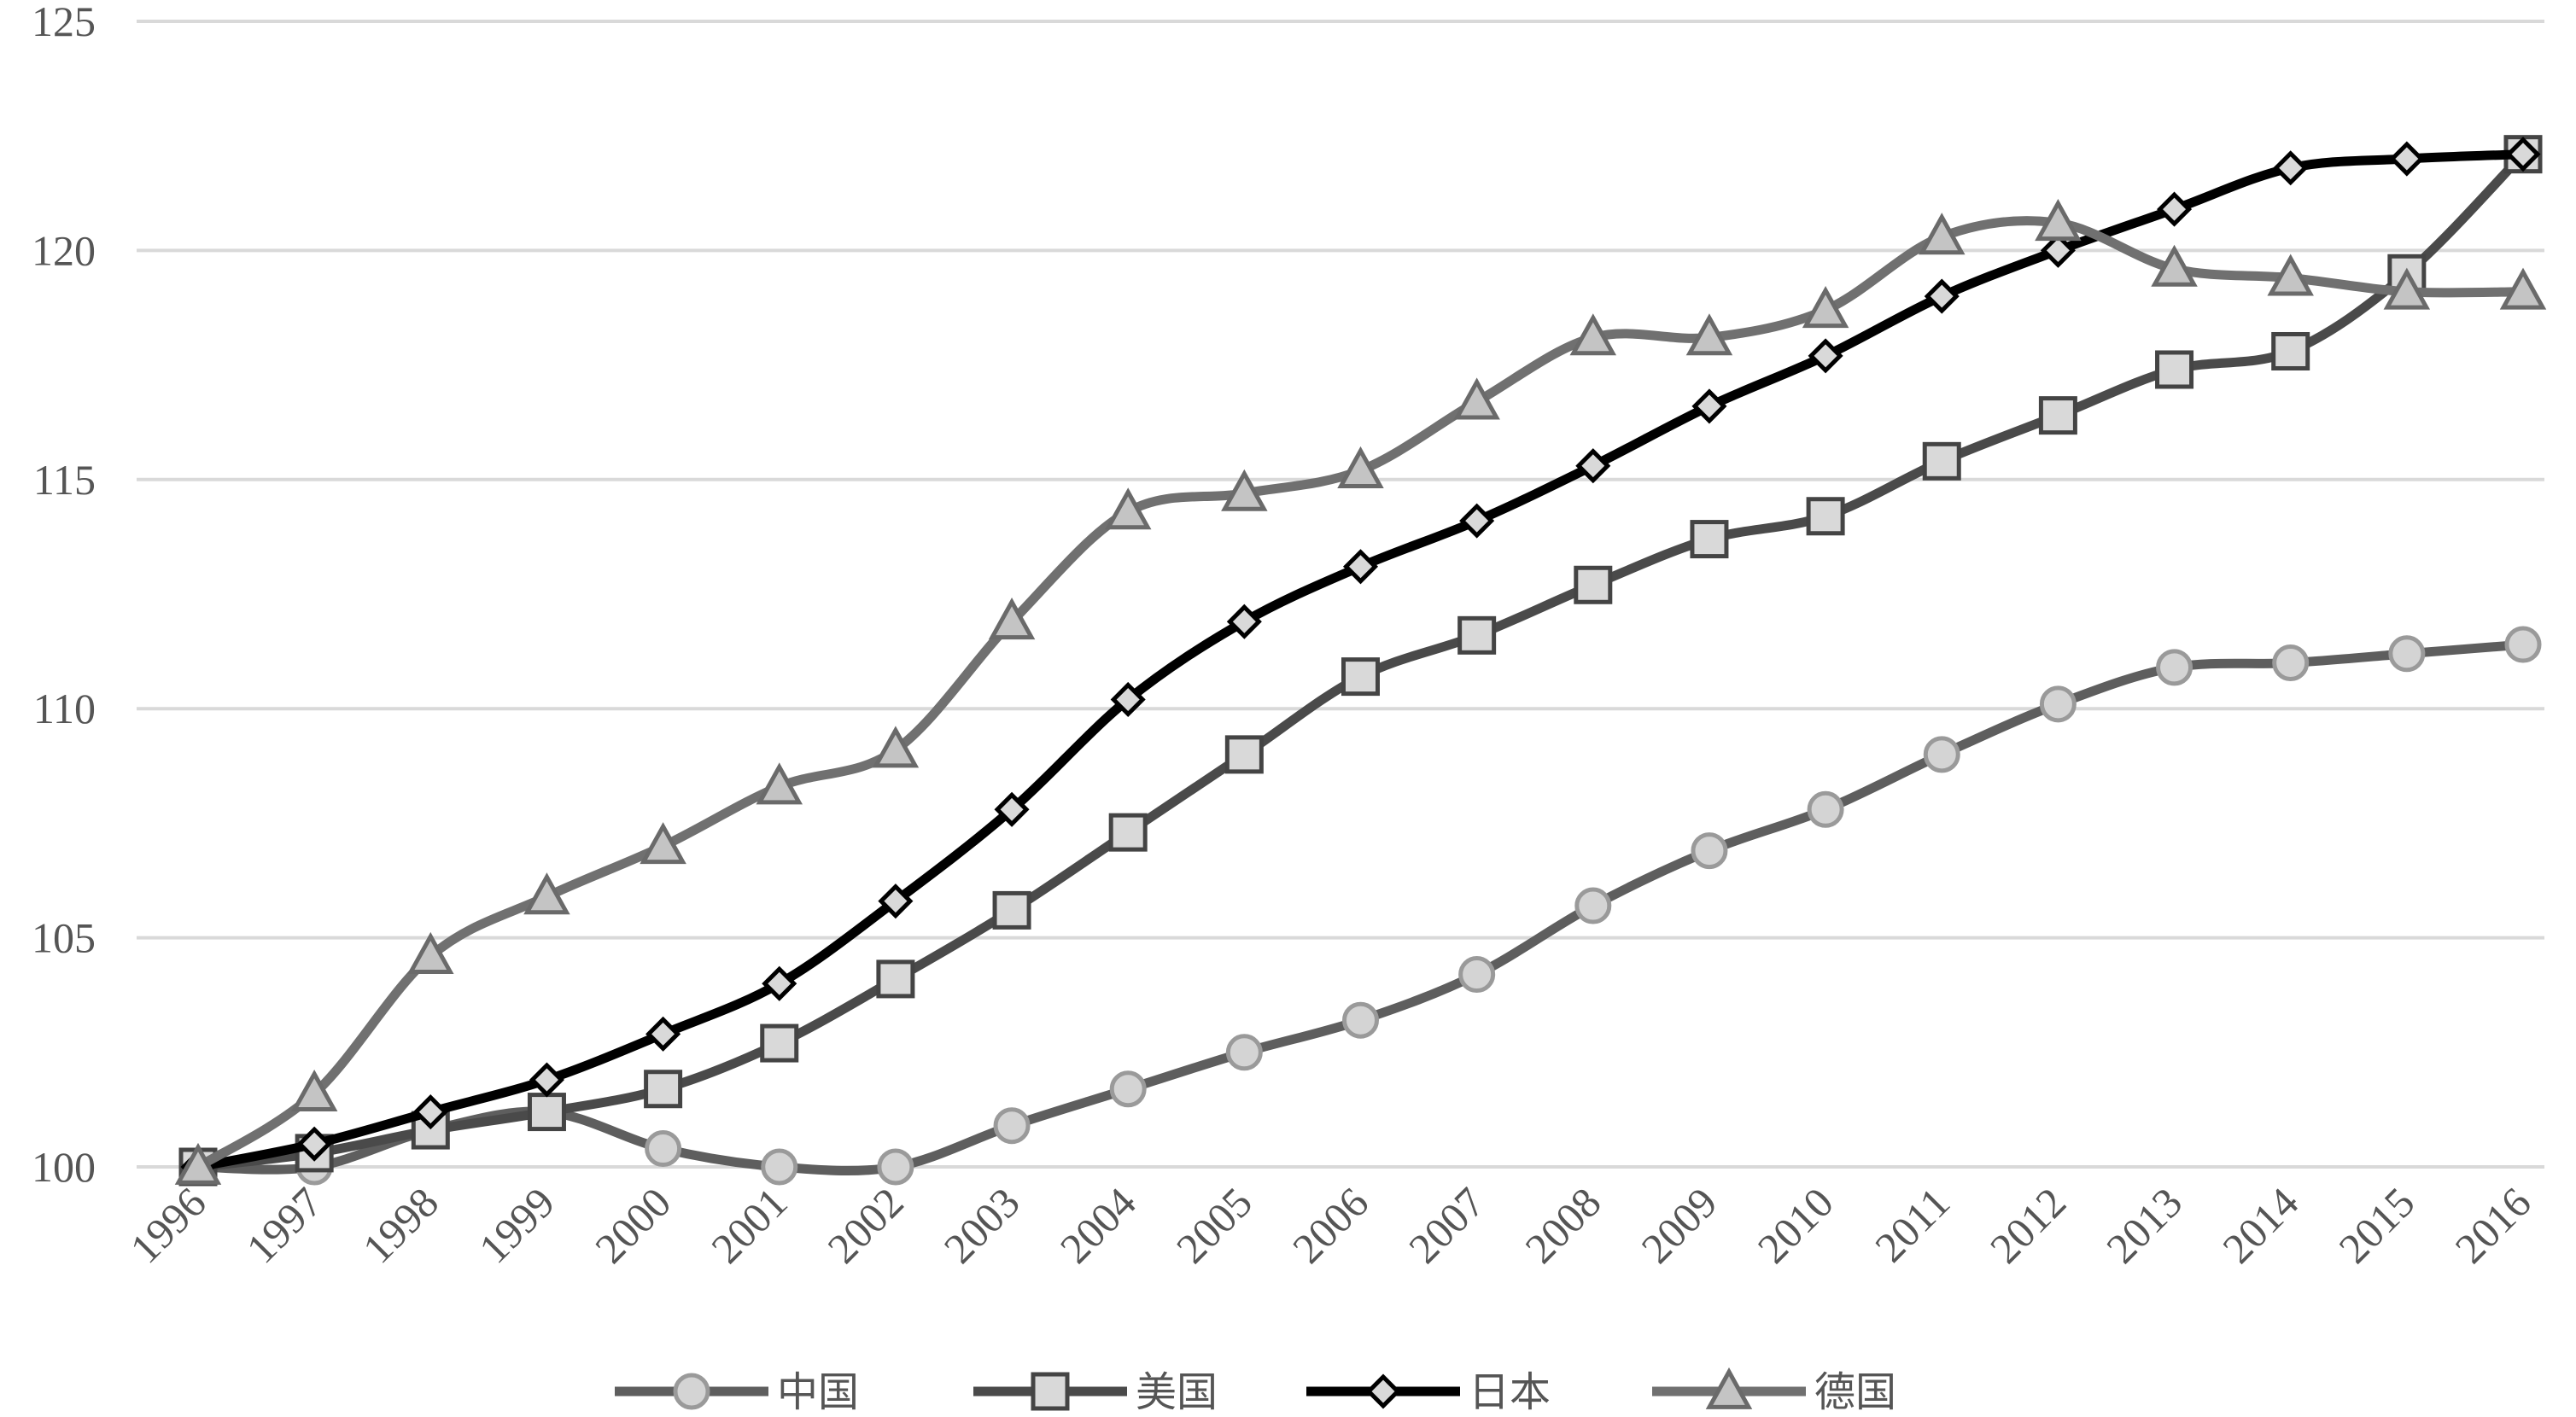 This screenshot has height=1417, width=2576. Describe the element at coordinates (2260, 1225) in the screenshot. I see `x-tick-label: 2014` at that location.